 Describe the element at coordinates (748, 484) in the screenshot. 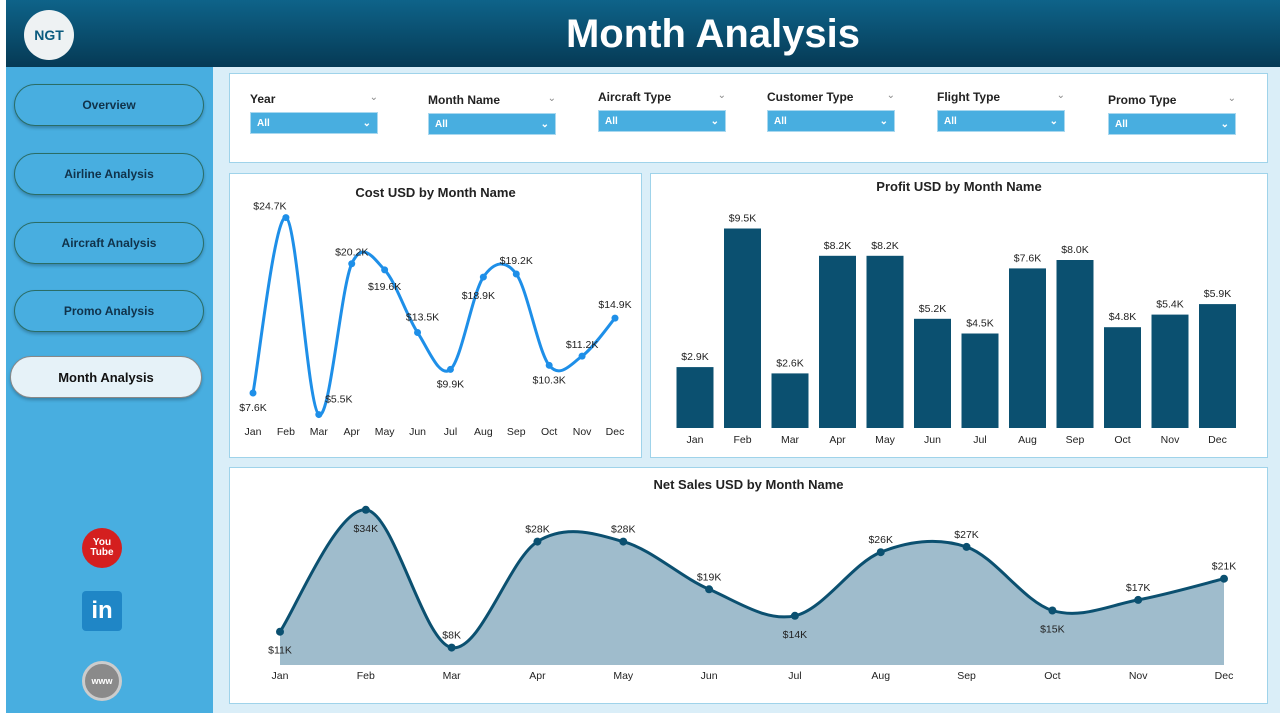

I see `chart-title: Net Sales USD by Month Name` at that location.